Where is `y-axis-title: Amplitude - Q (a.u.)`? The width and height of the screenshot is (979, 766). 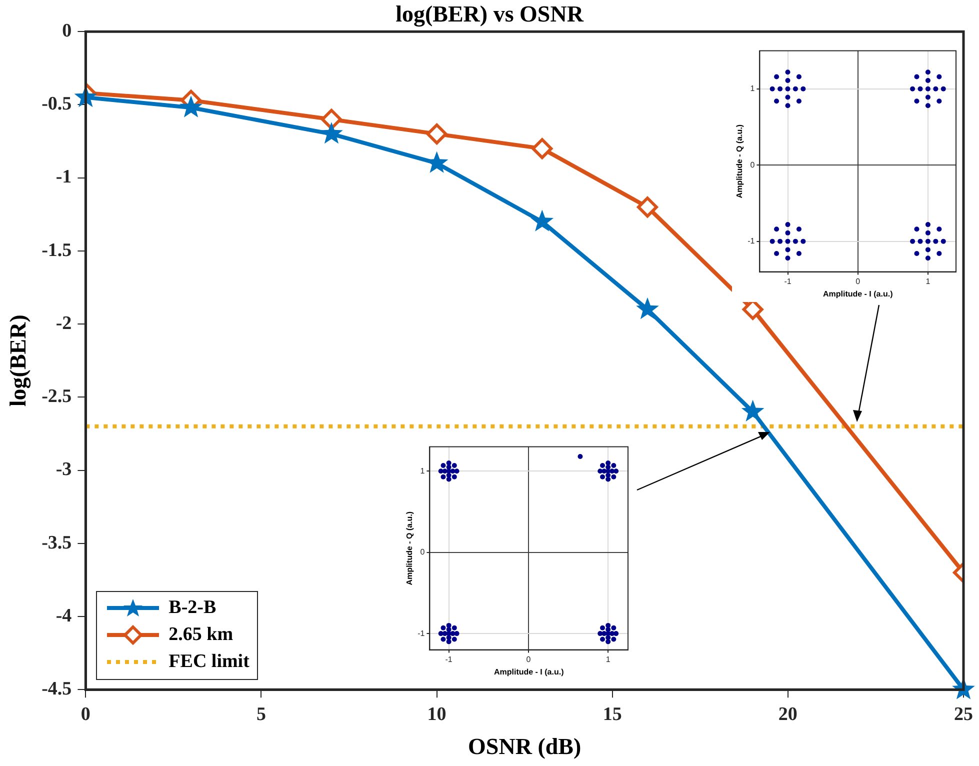
y-axis-title: Amplitude - Q (a.u.) is located at coordinates (739, 161).